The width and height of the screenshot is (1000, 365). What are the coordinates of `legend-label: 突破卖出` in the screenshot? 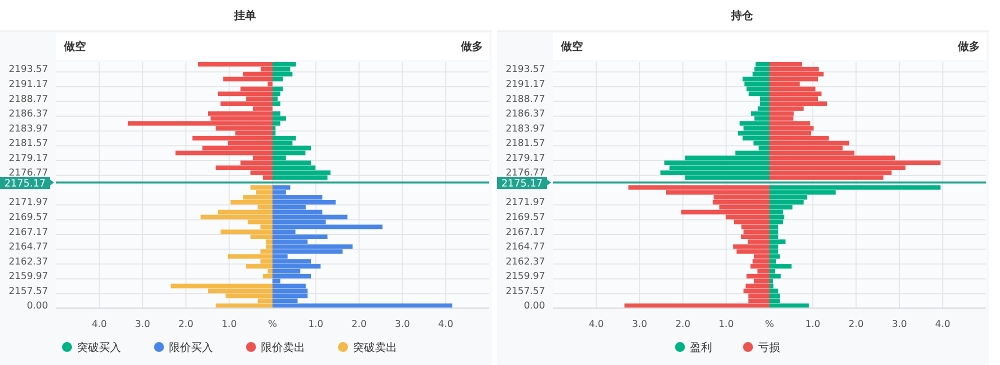 It's located at (375, 347).